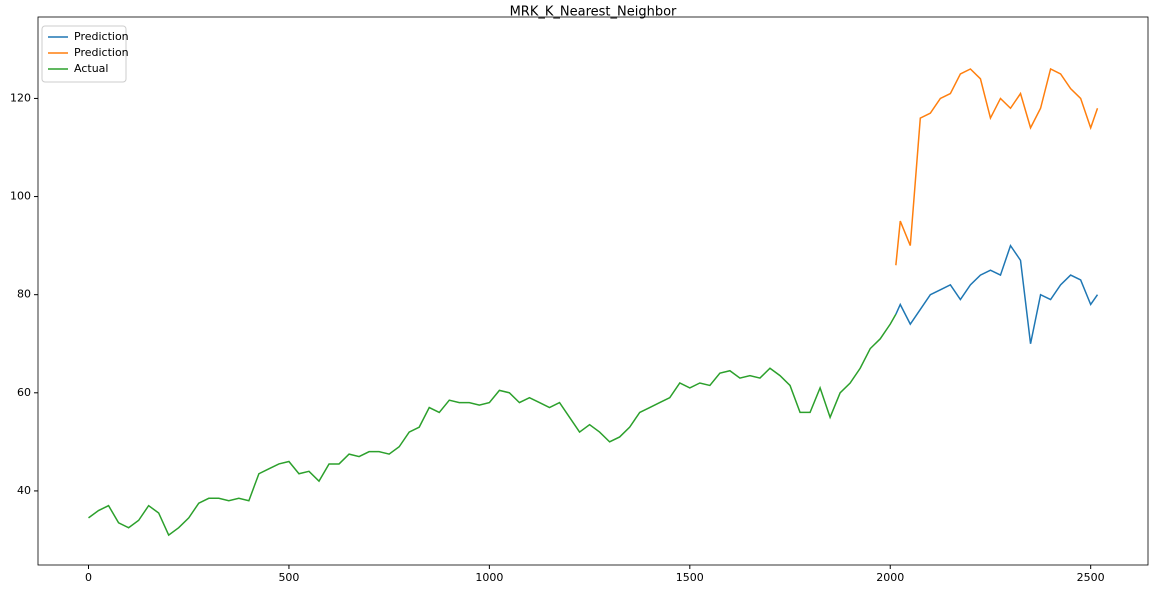 The image size is (1156, 590). What do you see at coordinates (890, 577) in the screenshot?
I see `x-tick-label: 2000` at bounding box center [890, 577].